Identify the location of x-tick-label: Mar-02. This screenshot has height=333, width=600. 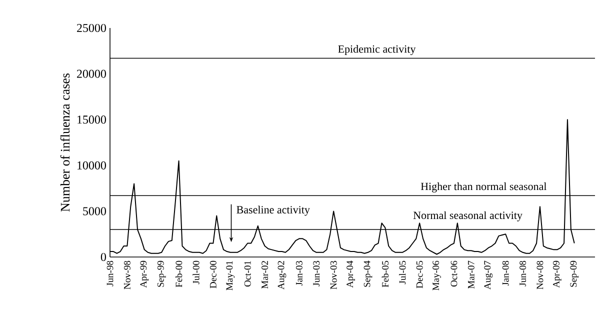
(265, 275).